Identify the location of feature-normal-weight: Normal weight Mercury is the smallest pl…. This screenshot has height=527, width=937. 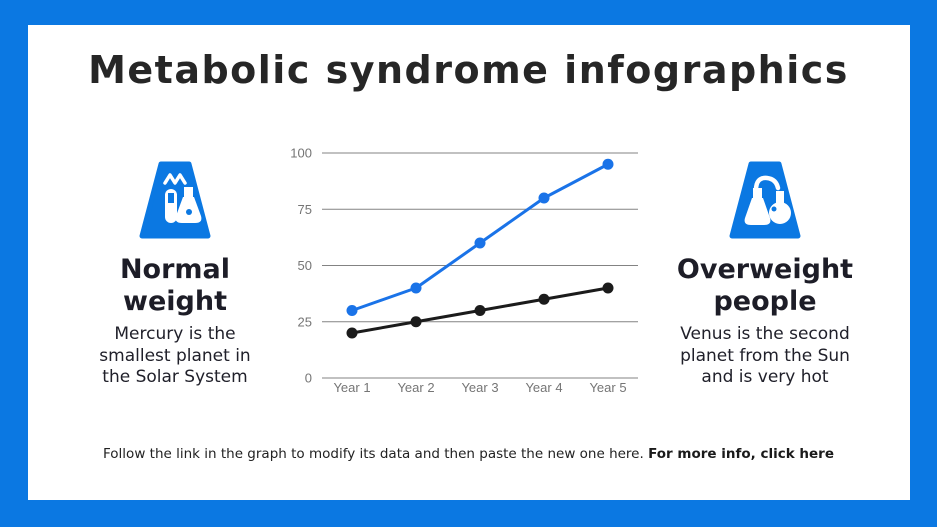
(175, 274).